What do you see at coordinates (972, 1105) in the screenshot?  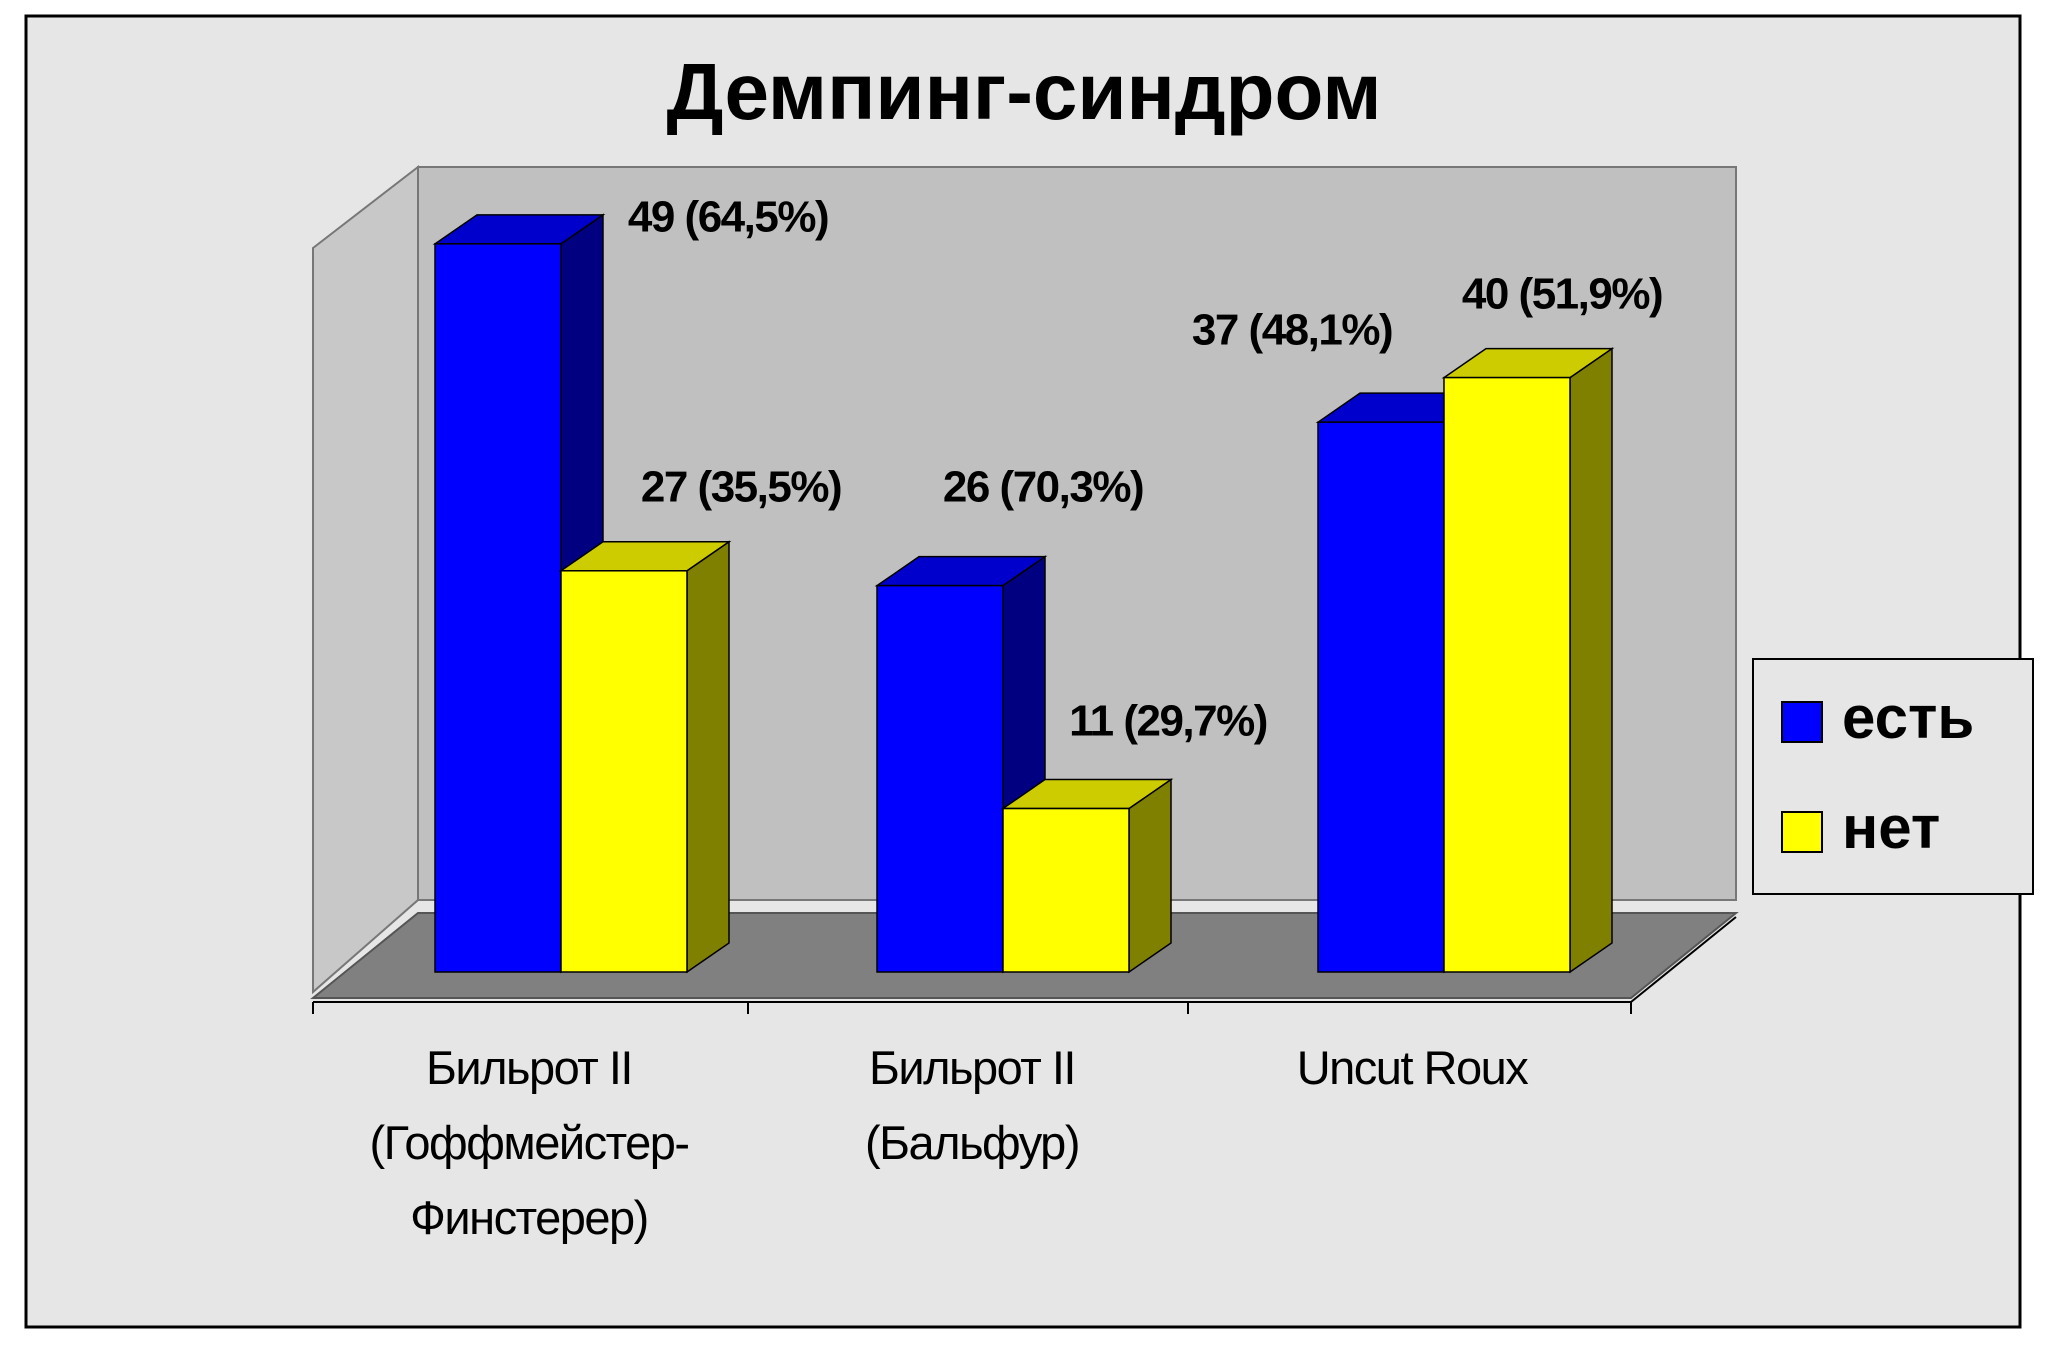 I see `x-tick-label: Бильрот II (Бальфур)` at bounding box center [972, 1105].